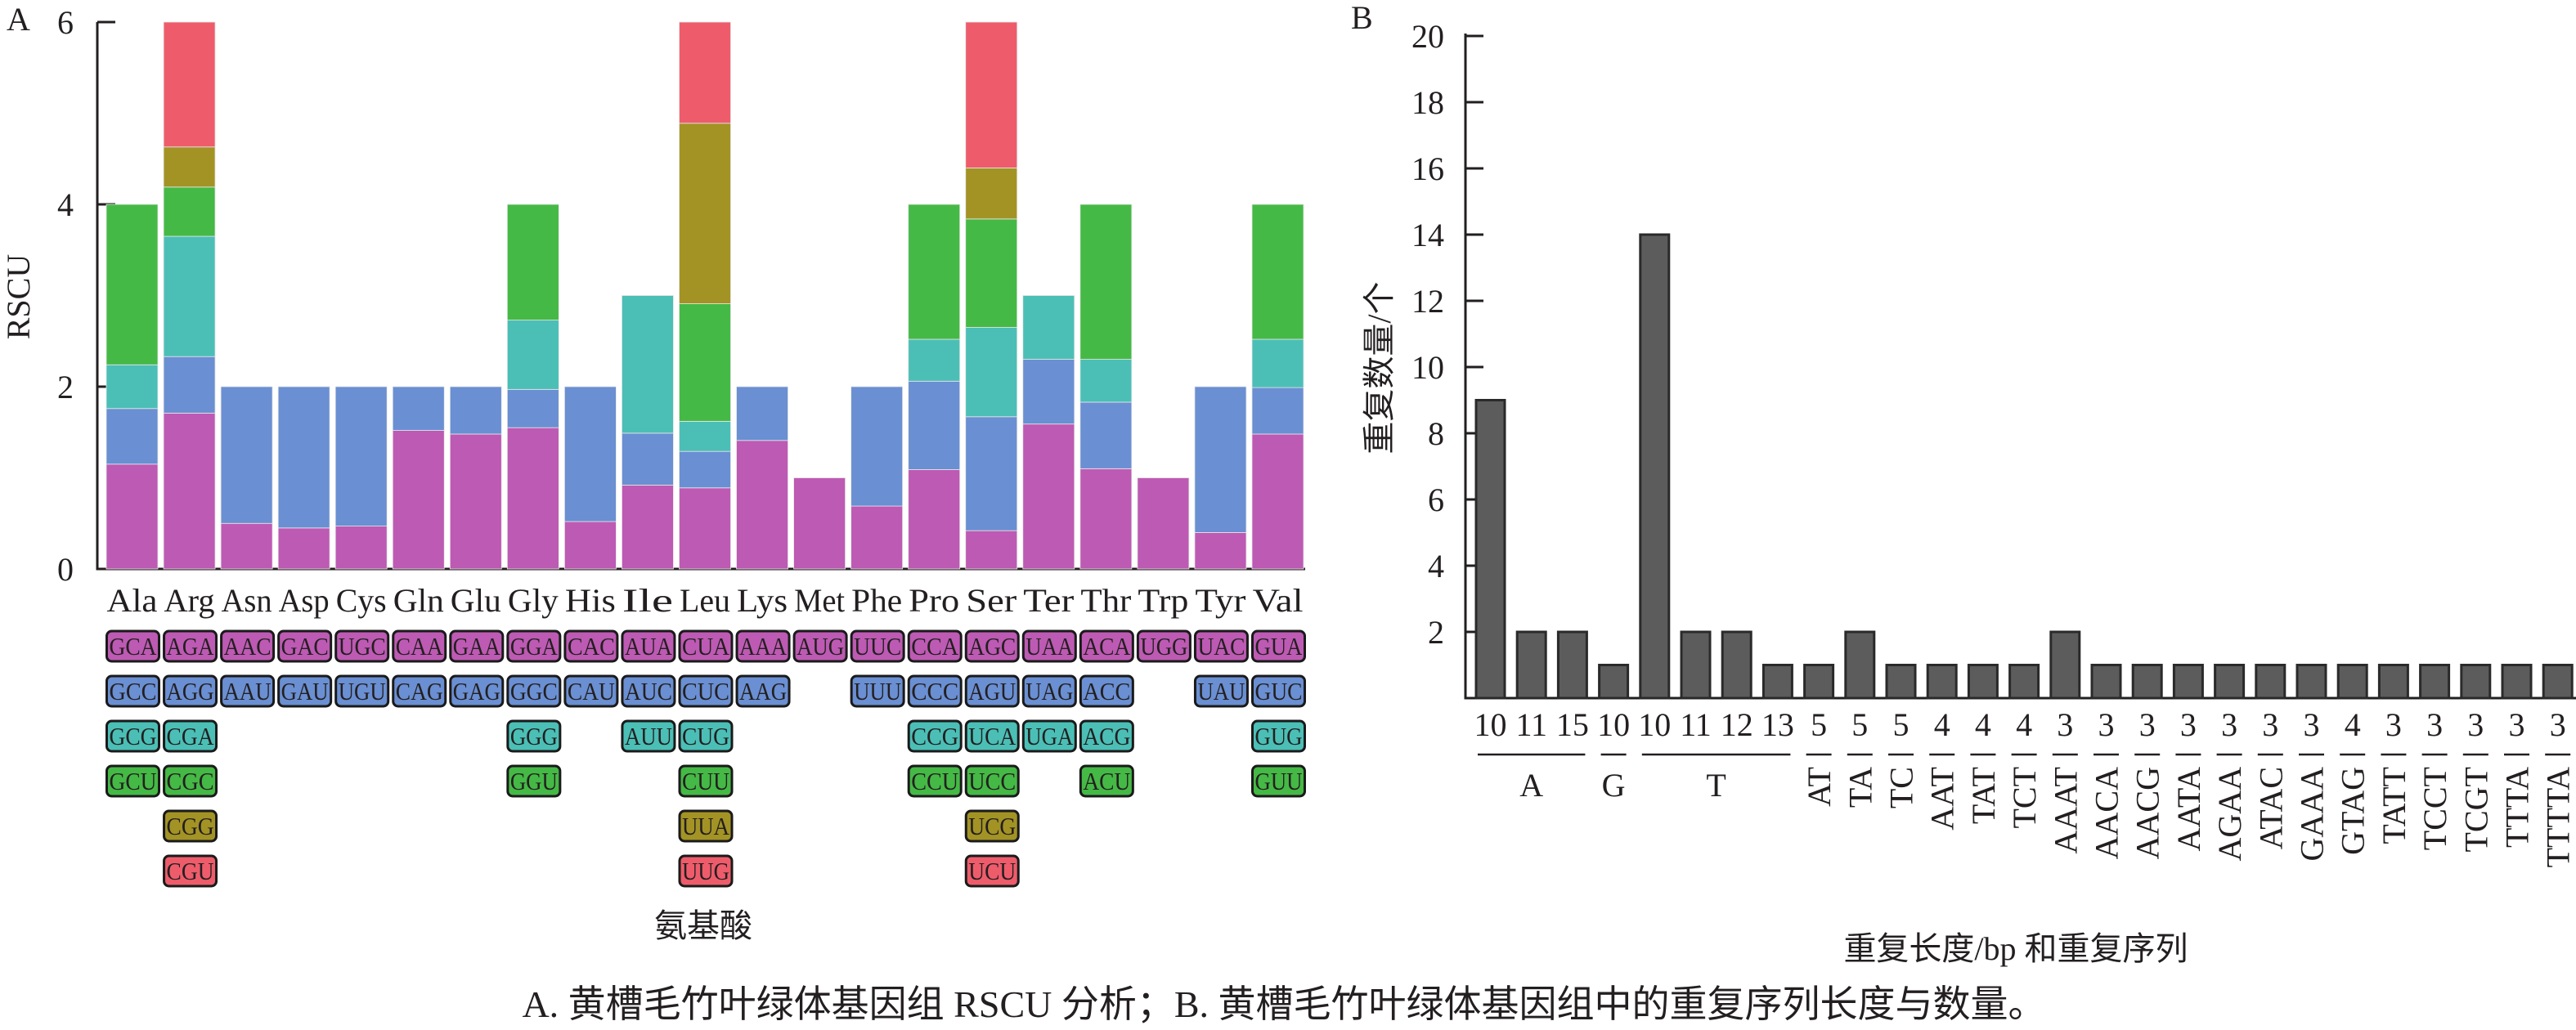 The image size is (2576, 1030). Describe the element at coordinates (706, 826) in the screenshot. I see `codon-label: UUA` at that location.